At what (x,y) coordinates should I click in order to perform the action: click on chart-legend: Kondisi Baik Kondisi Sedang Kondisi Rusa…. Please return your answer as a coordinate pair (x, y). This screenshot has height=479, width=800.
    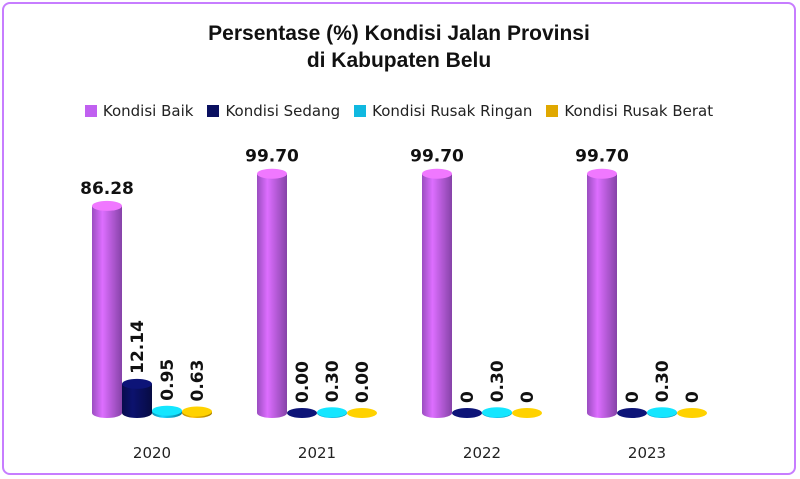
    Looking at the image, I should click on (399, 111).